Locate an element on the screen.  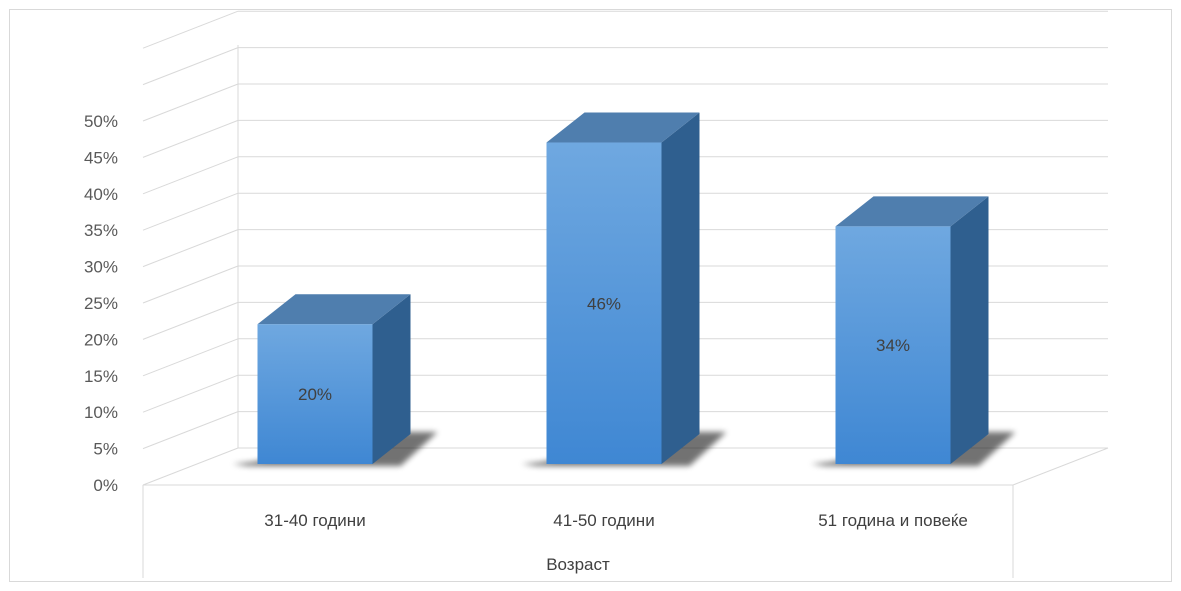
y-tick-label: 10% is located at coordinates (101, 412).